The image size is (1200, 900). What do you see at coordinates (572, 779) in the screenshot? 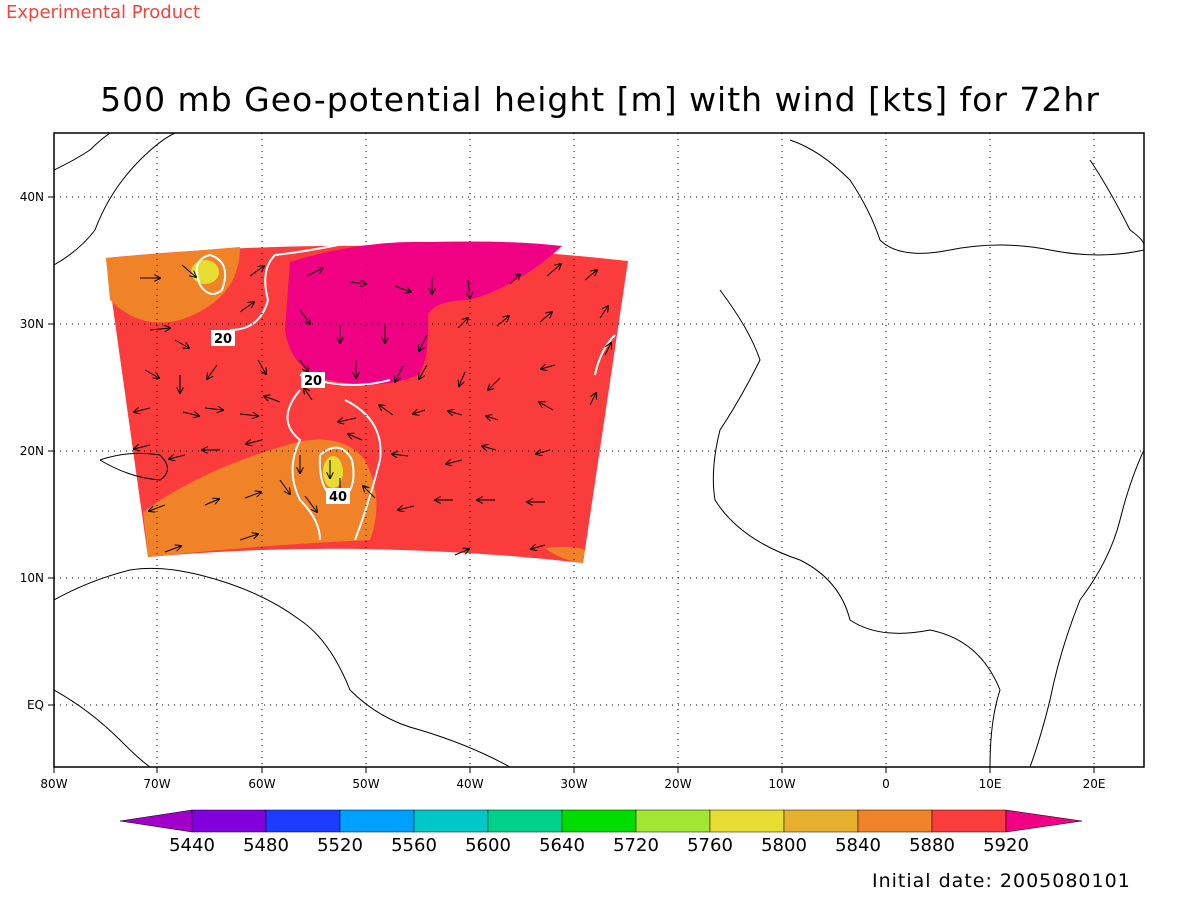
I see `longitude-axis: 80W 70W 60W 50W 40W 30W 20W 10W 0 10E 20E` at bounding box center [572, 779].